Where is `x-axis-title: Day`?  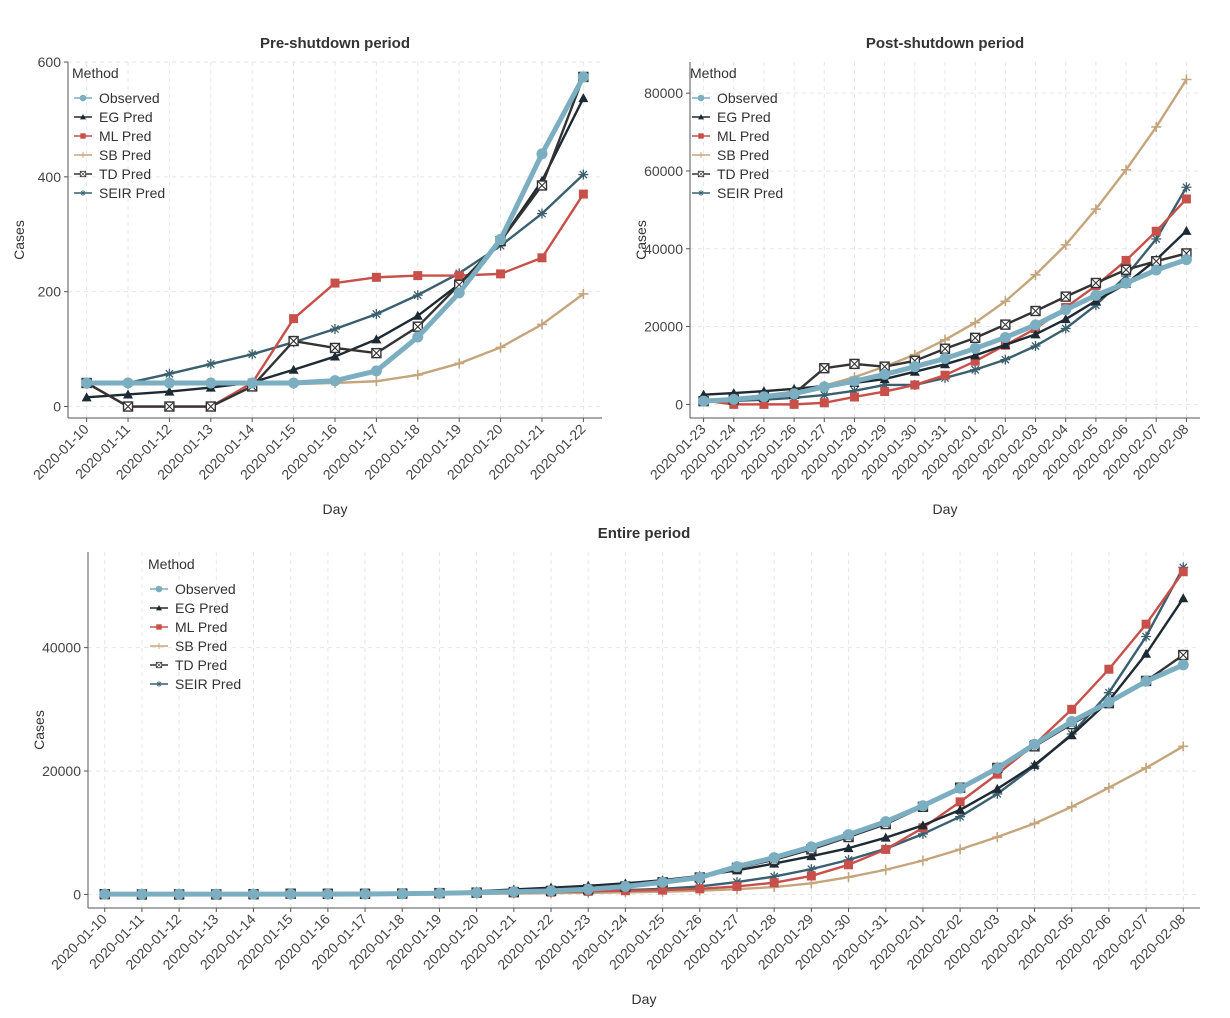 x-axis-title: Day is located at coordinates (335, 509).